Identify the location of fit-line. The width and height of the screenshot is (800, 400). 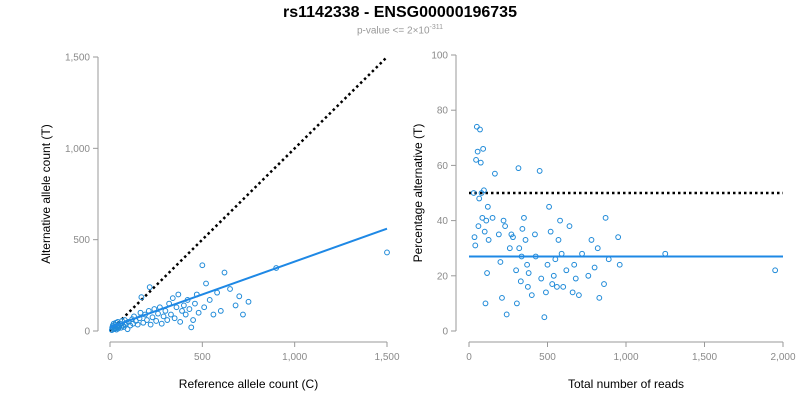
(248, 278).